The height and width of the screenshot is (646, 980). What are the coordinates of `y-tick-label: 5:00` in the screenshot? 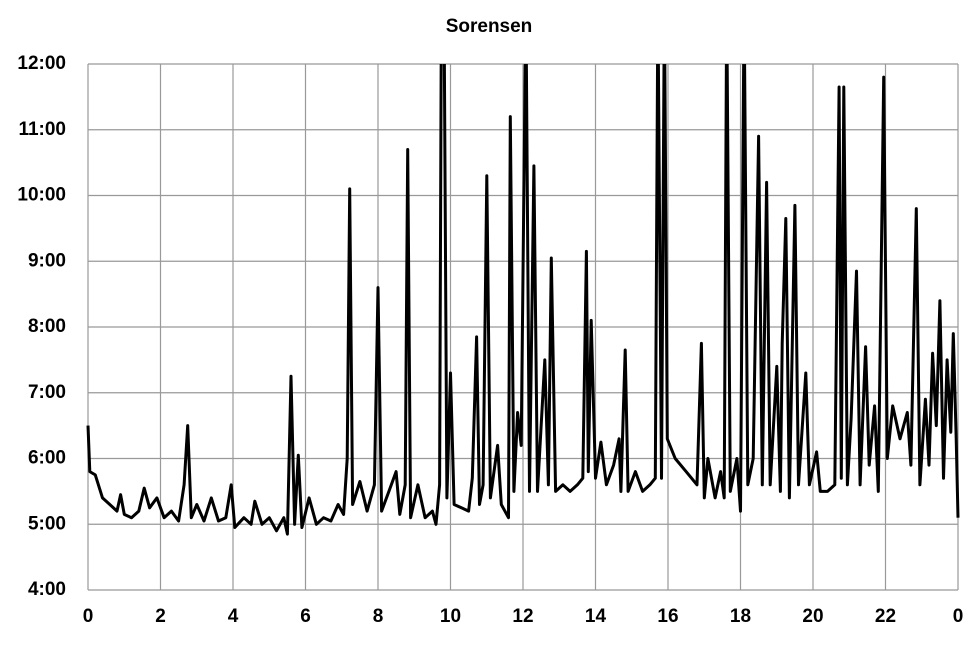 It's located at (47, 523).